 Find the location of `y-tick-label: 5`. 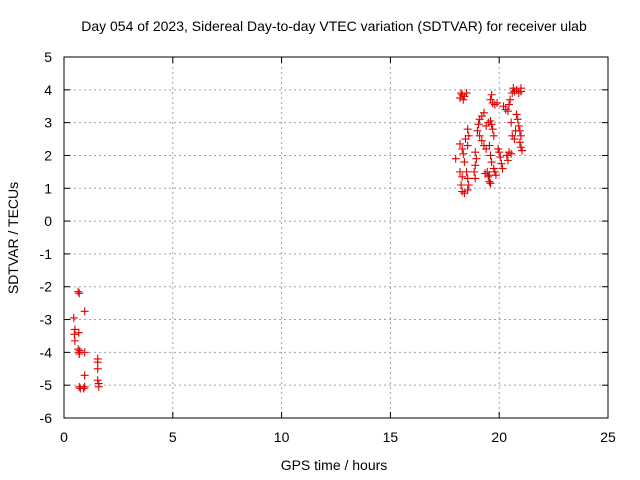

y-tick-label: 5 is located at coordinates (48, 57).